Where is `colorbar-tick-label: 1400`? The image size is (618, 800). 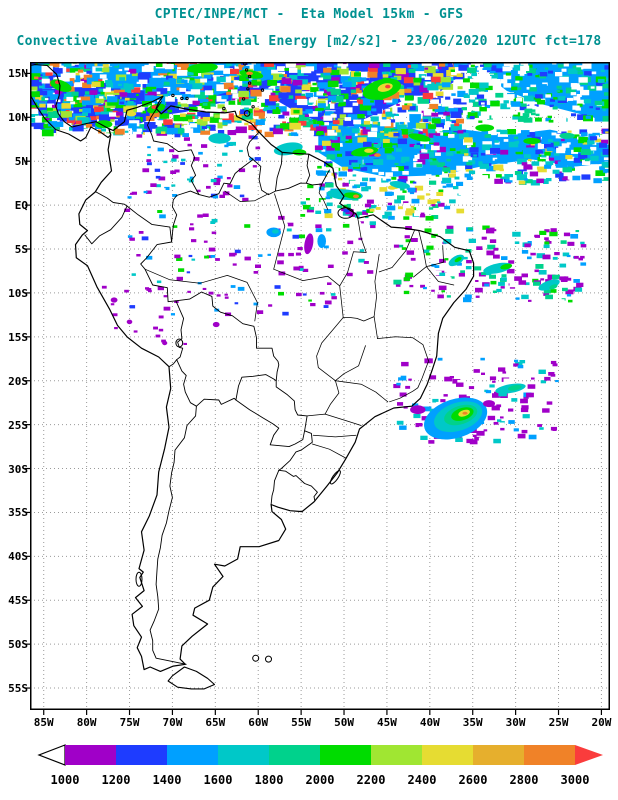
colorbar-tick-label: 1400 is located at coordinates (167, 780).